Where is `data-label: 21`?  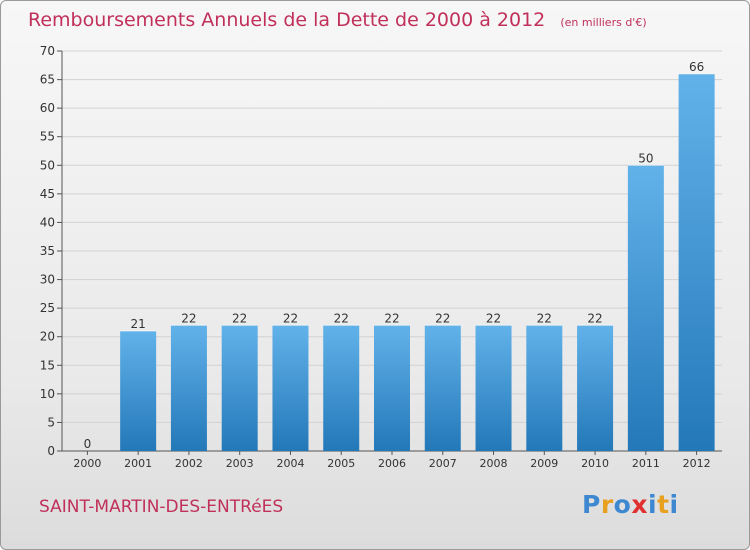
data-label: 21 is located at coordinates (138, 324).